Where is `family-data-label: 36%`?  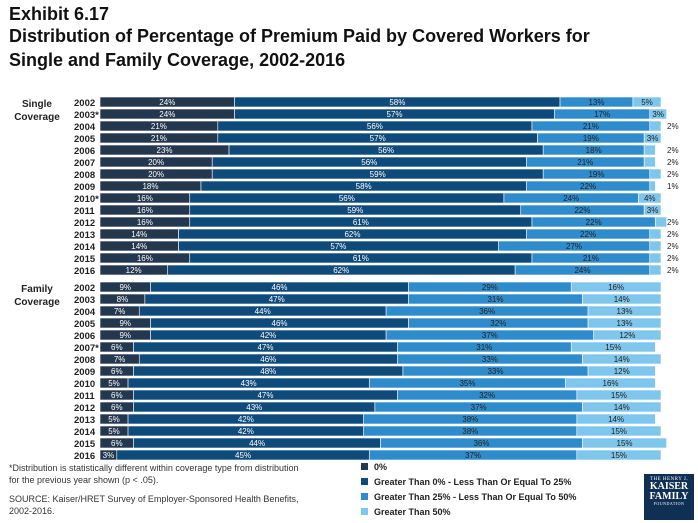
family-data-label: 36% is located at coordinates (481, 443).